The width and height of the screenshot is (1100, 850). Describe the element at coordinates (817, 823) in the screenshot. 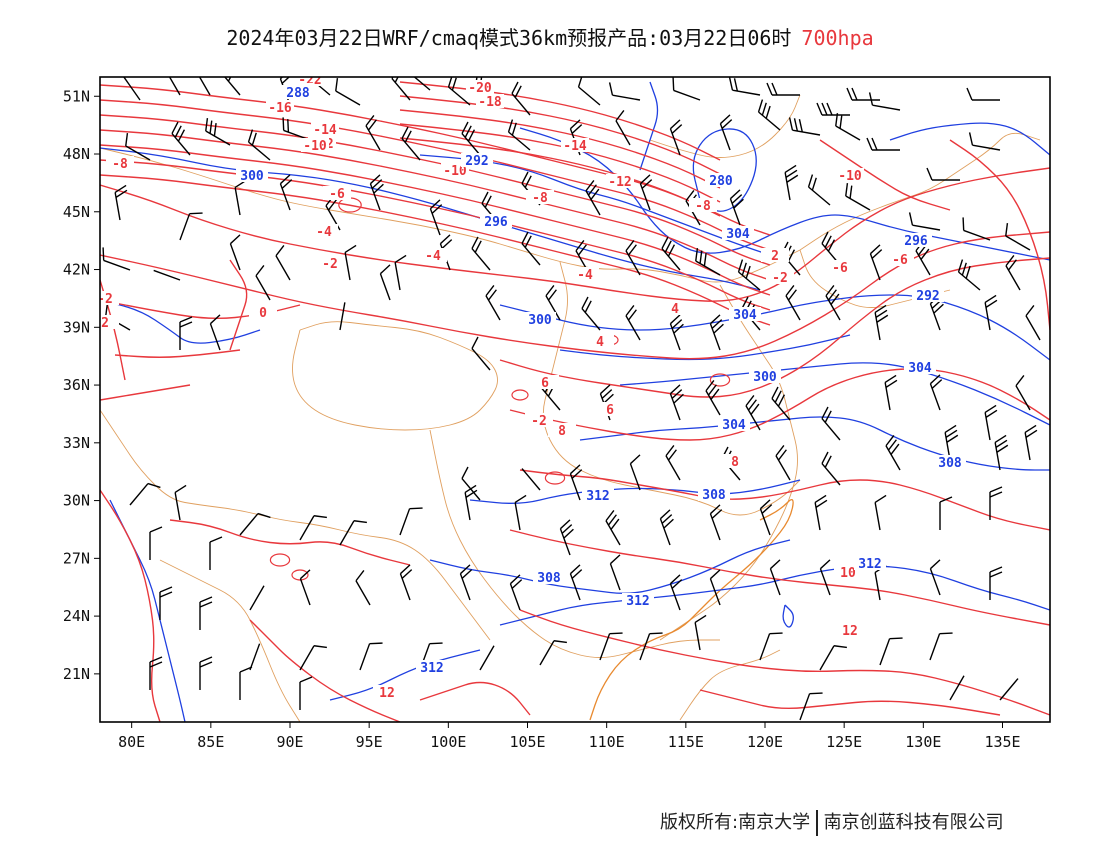

I see `copyright-divider` at that location.